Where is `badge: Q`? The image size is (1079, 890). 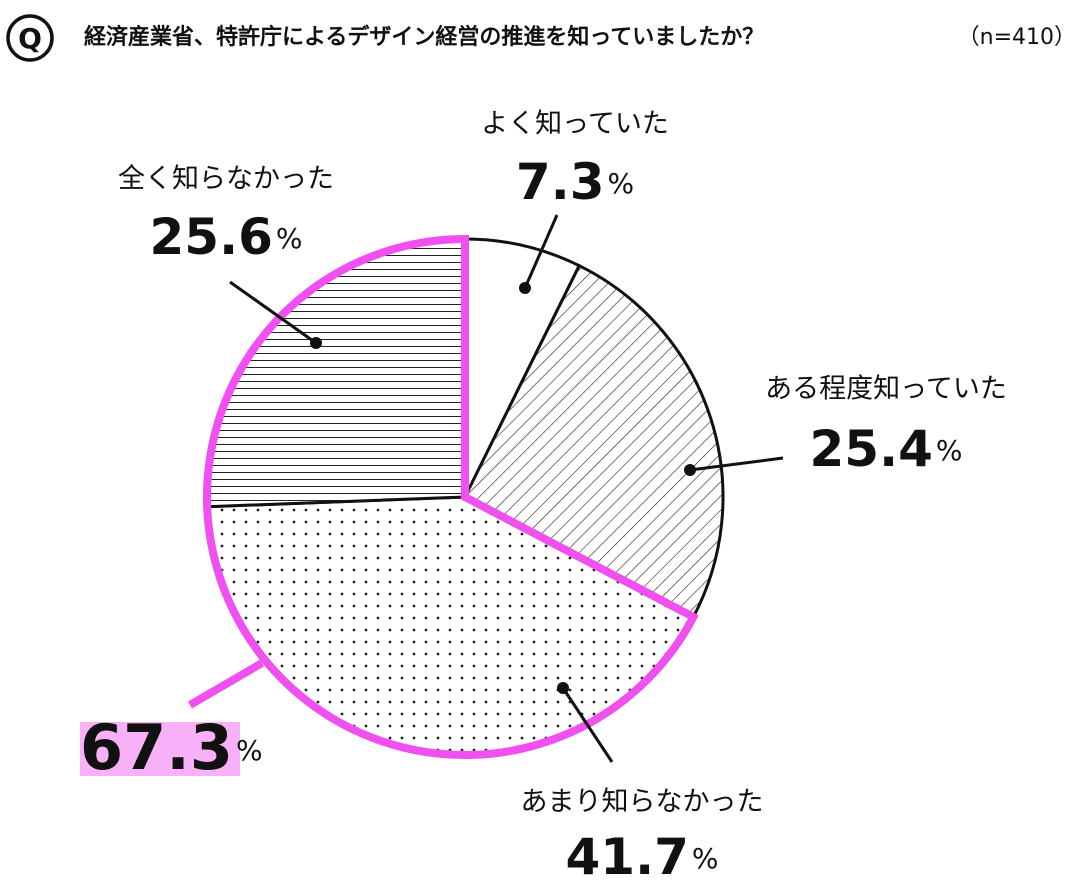 badge: Q is located at coordinates (30, 38).